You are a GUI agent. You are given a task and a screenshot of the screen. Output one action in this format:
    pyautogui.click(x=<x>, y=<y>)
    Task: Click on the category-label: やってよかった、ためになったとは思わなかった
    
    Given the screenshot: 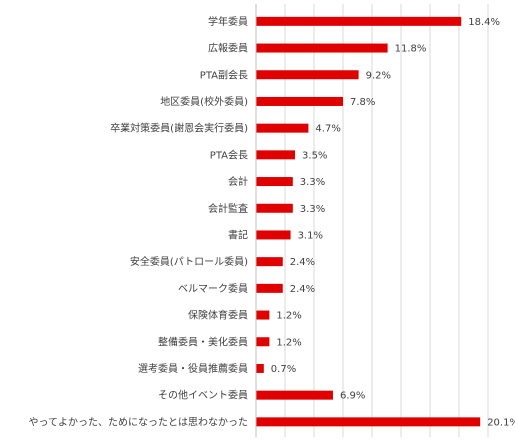 What is the action you would take?
    pyautogui.click(x=139, y=422)
    